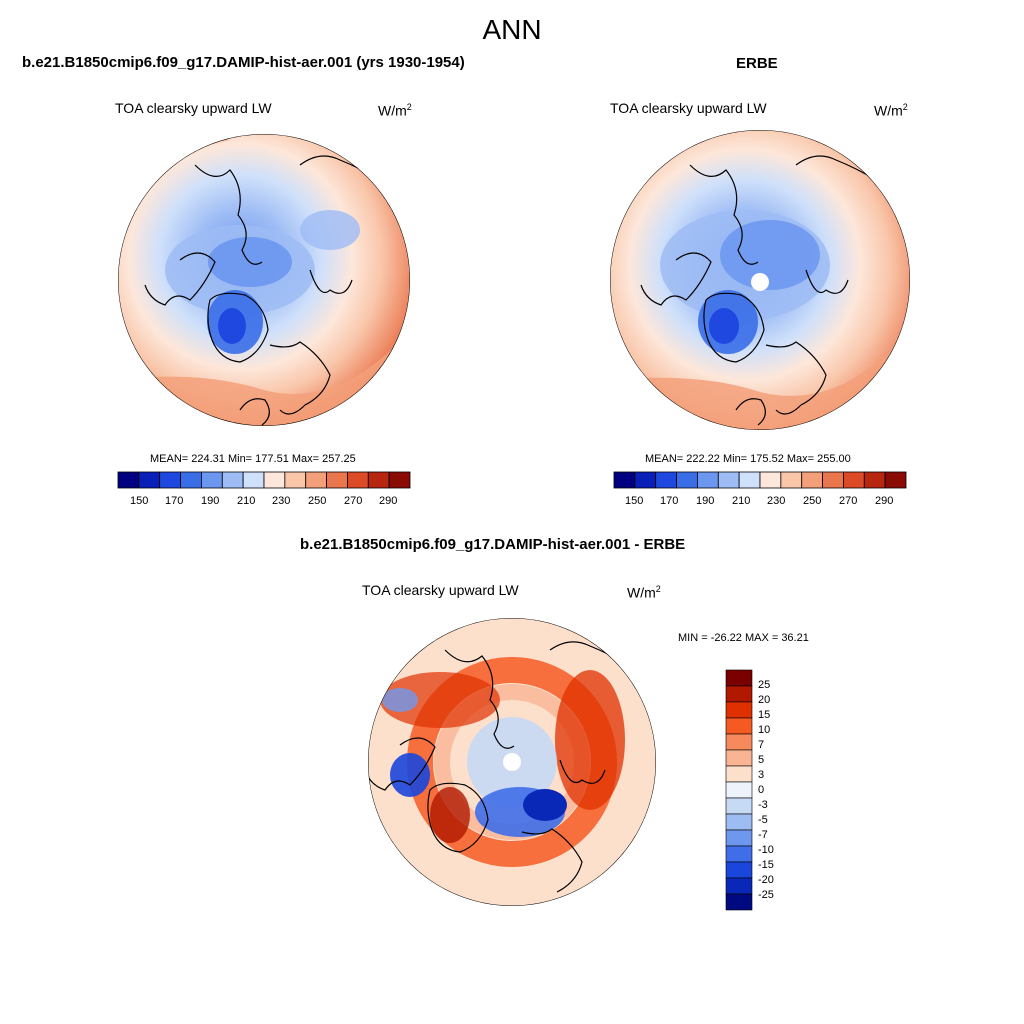 This screenshot has height=1024, width=1024. Describe the element at coordinates (388, 501) in the screenshot. I see `model-cb-tick: 290` at that location.